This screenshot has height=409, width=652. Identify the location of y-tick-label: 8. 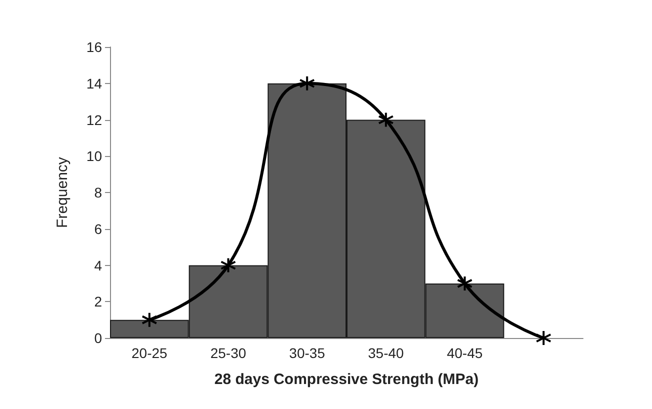
(98, 192).